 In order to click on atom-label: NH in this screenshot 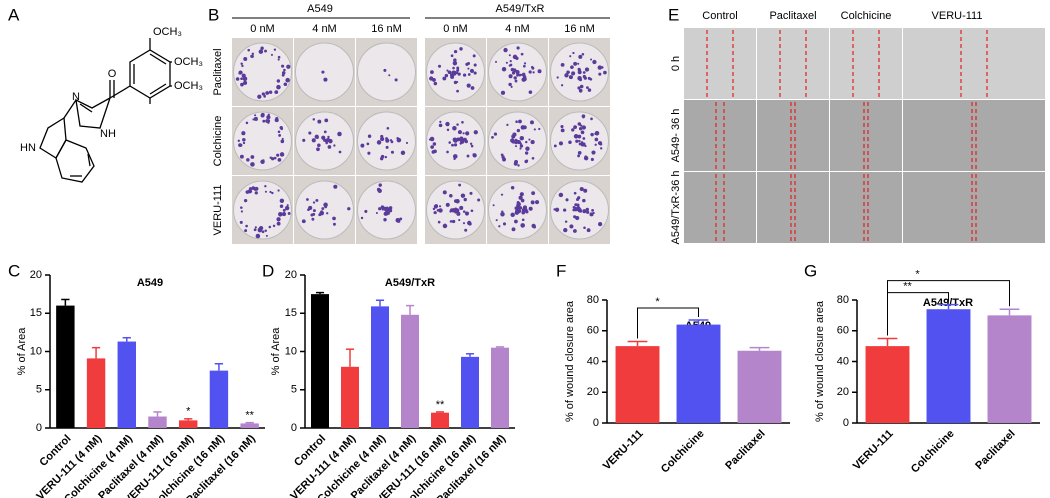, I will do `click(108, 134)`.